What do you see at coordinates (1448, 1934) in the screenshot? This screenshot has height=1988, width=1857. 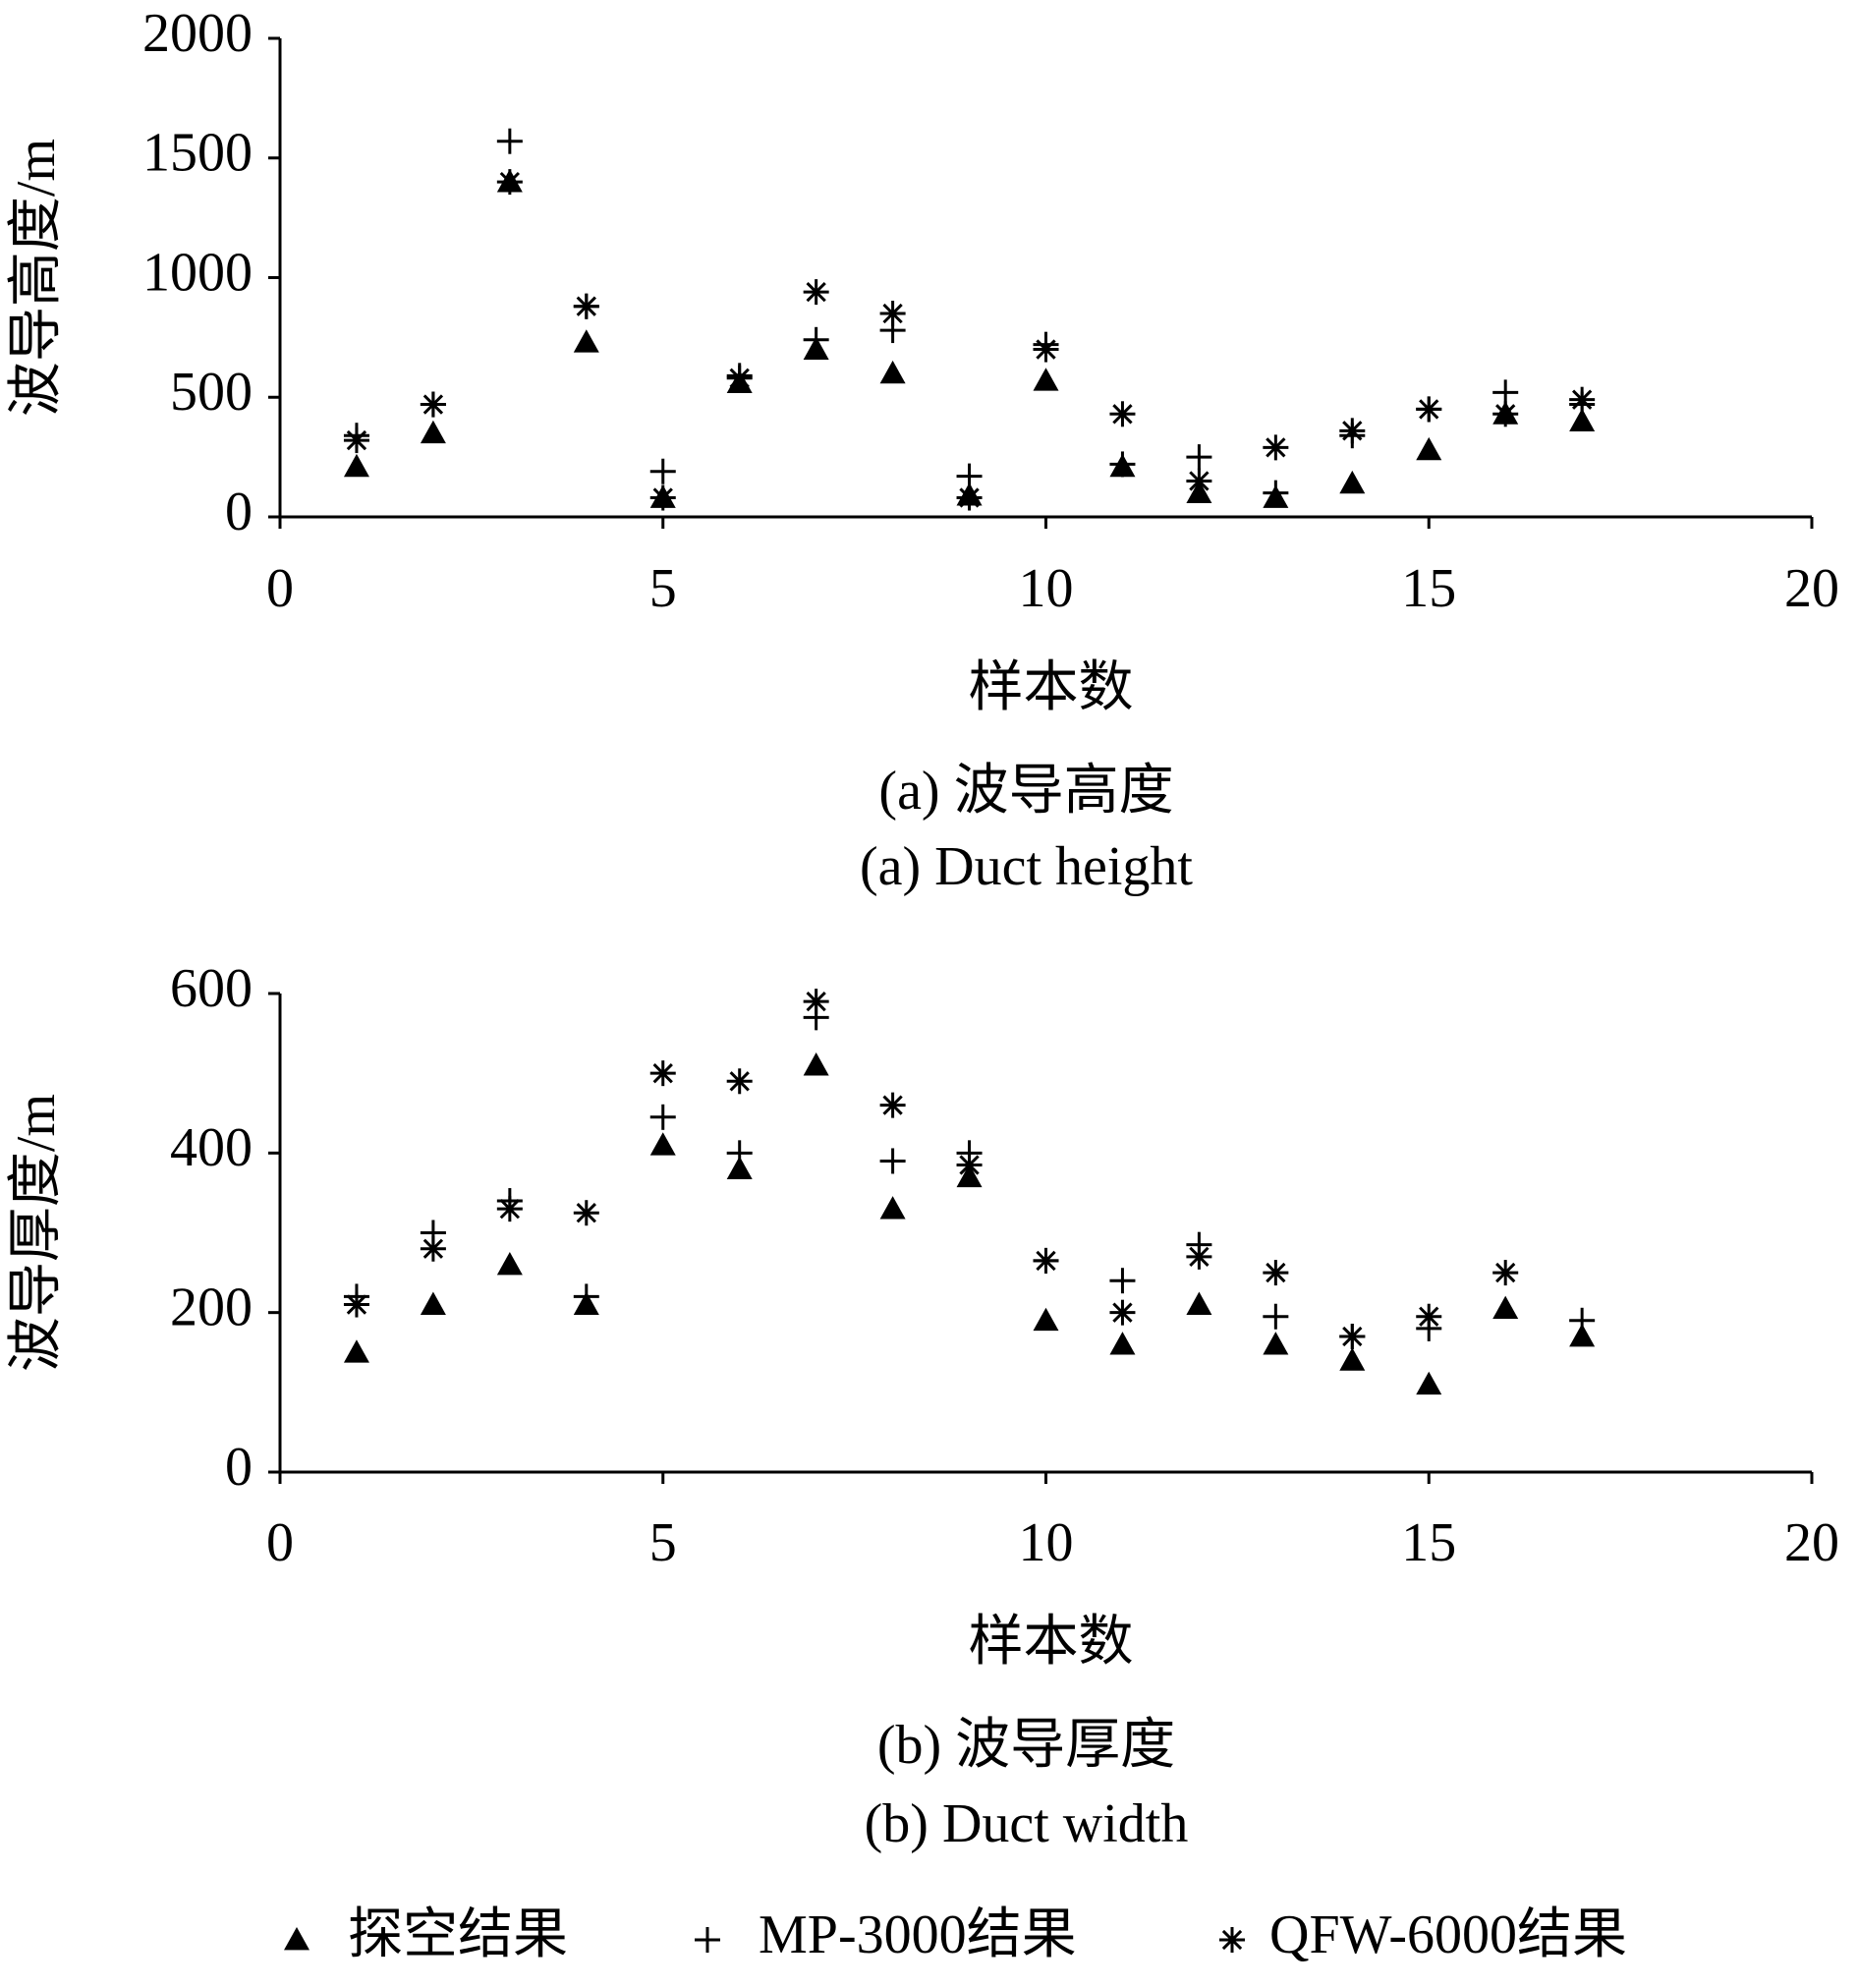 I see `legend-label: QFW-6000结果` at bounding box center [1448, 1934].